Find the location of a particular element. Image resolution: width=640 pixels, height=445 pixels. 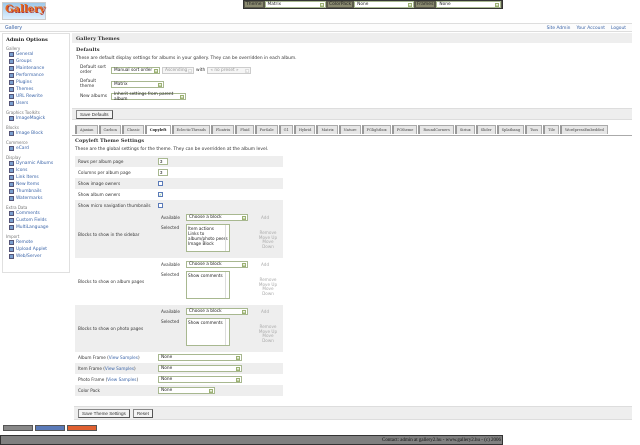

sidebar-item-custom-fields: Custom Fields is located at coordinates (36, 220).